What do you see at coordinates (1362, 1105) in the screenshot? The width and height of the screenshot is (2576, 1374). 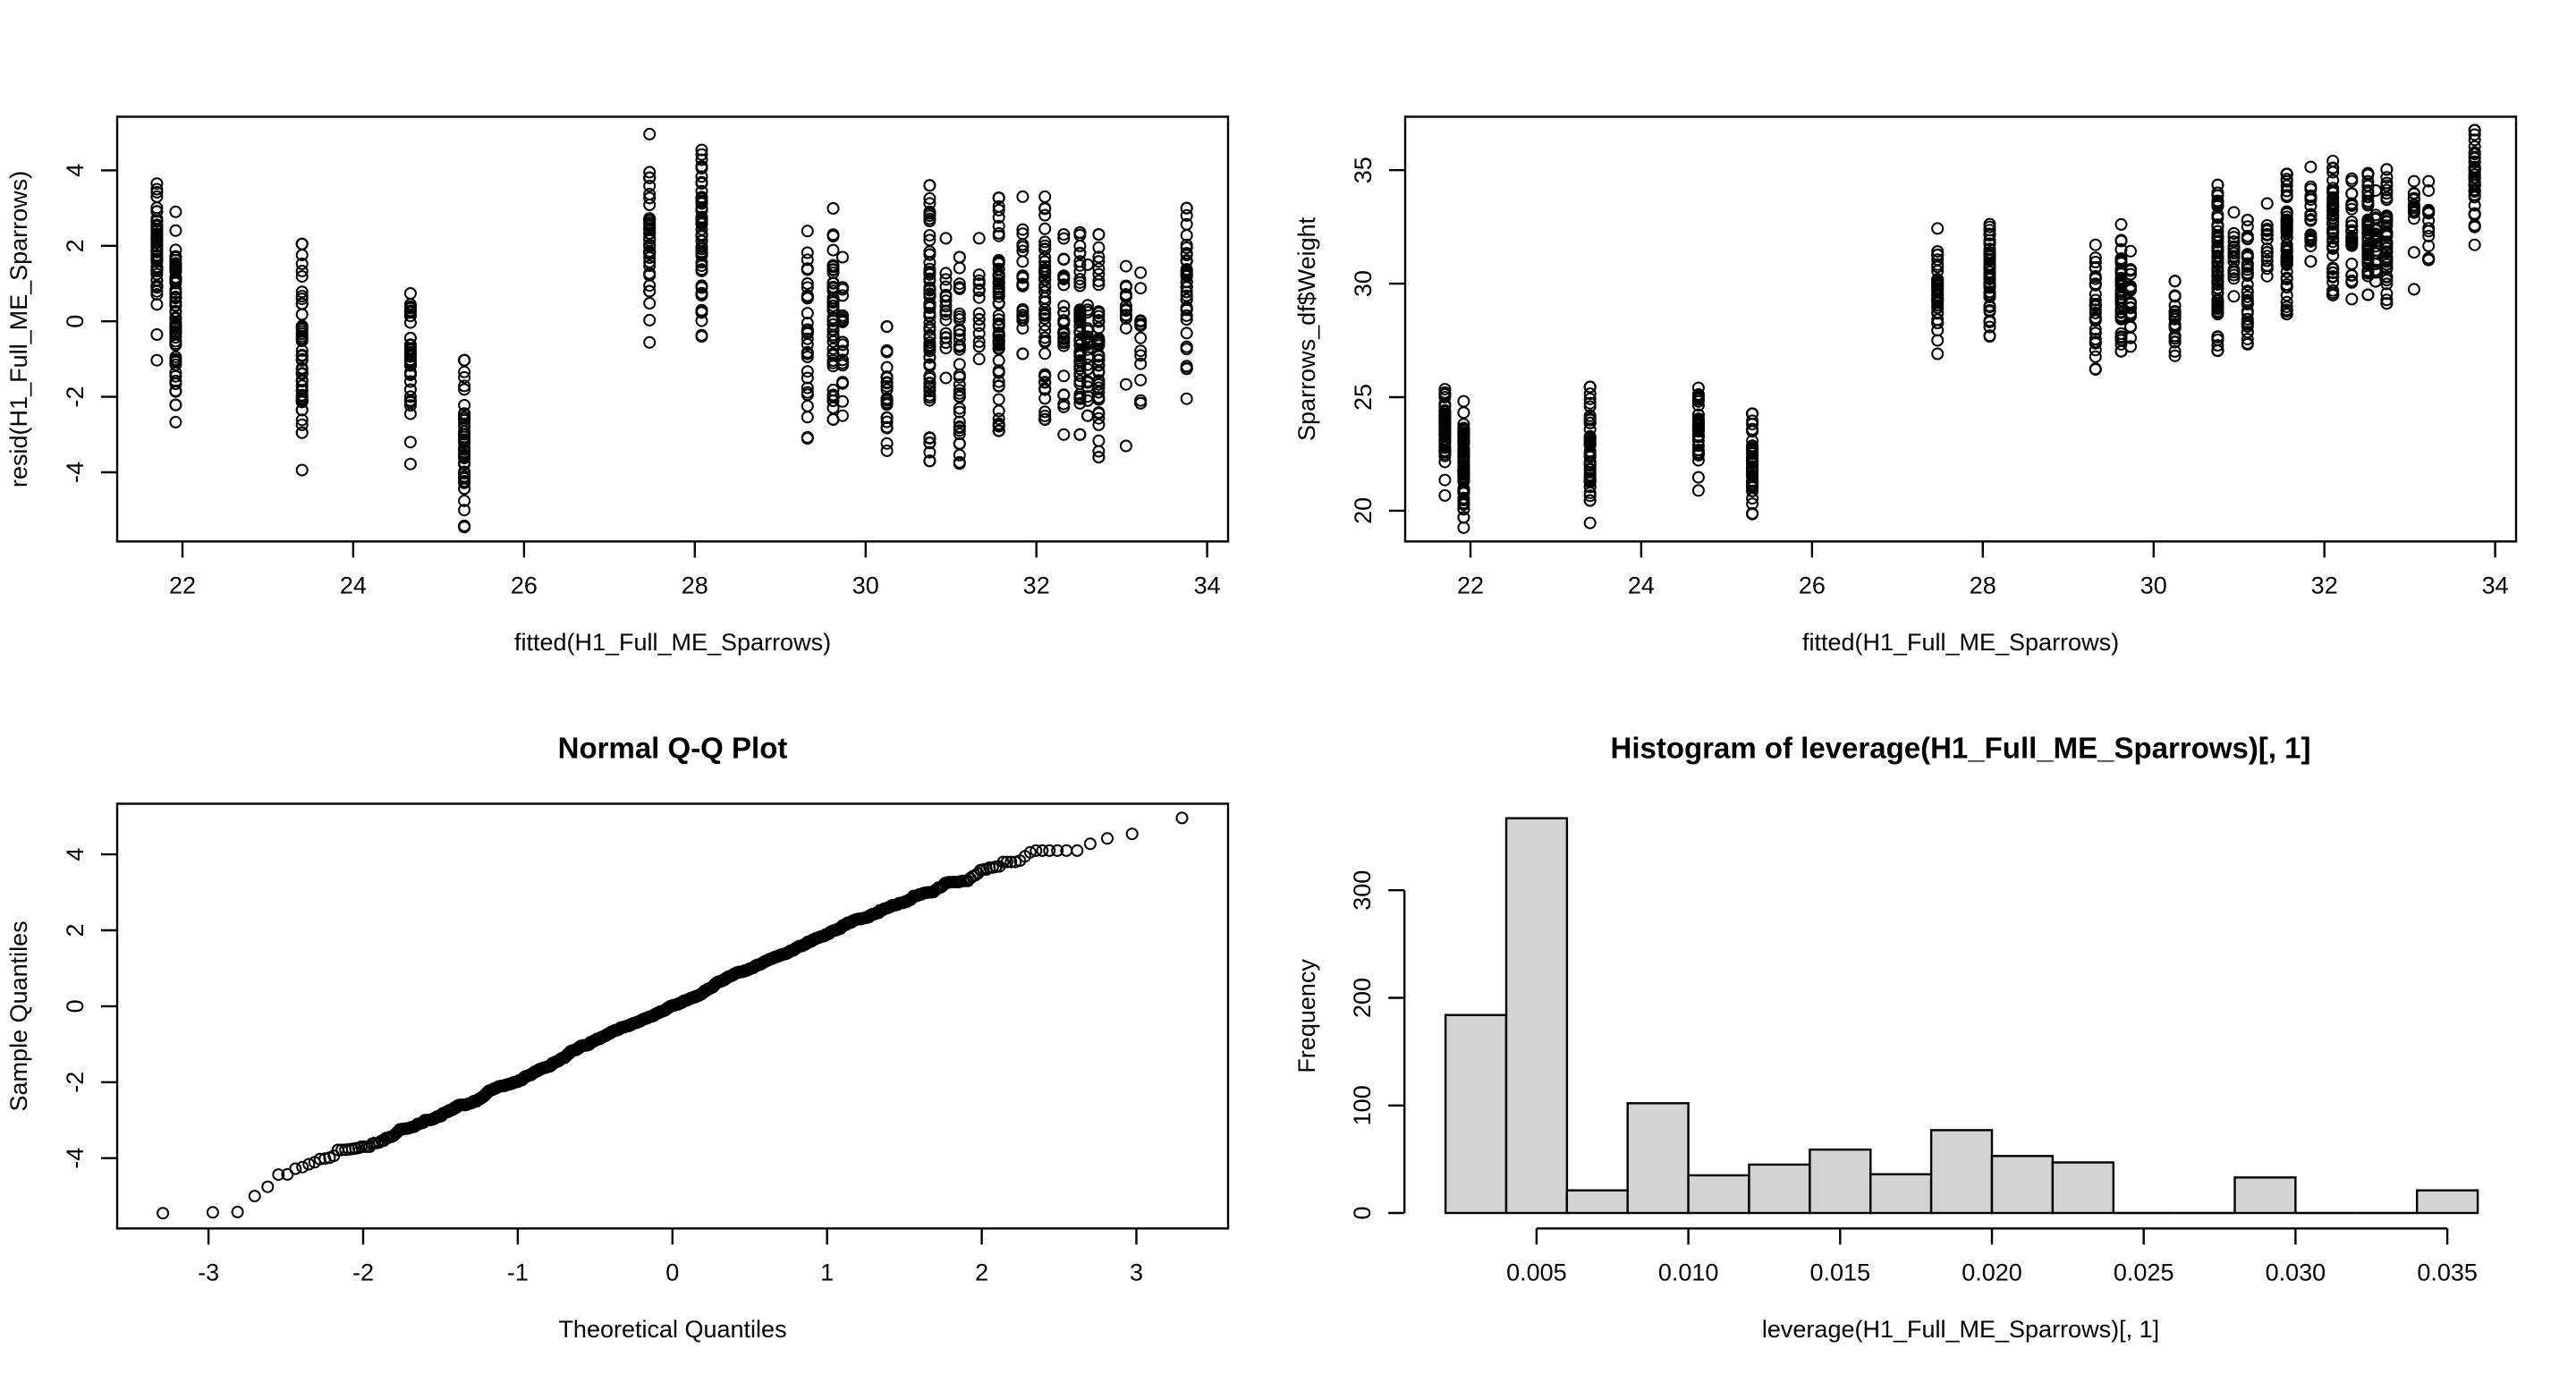 I see `svg-text: 100` at bounding box center [1362, 1105].